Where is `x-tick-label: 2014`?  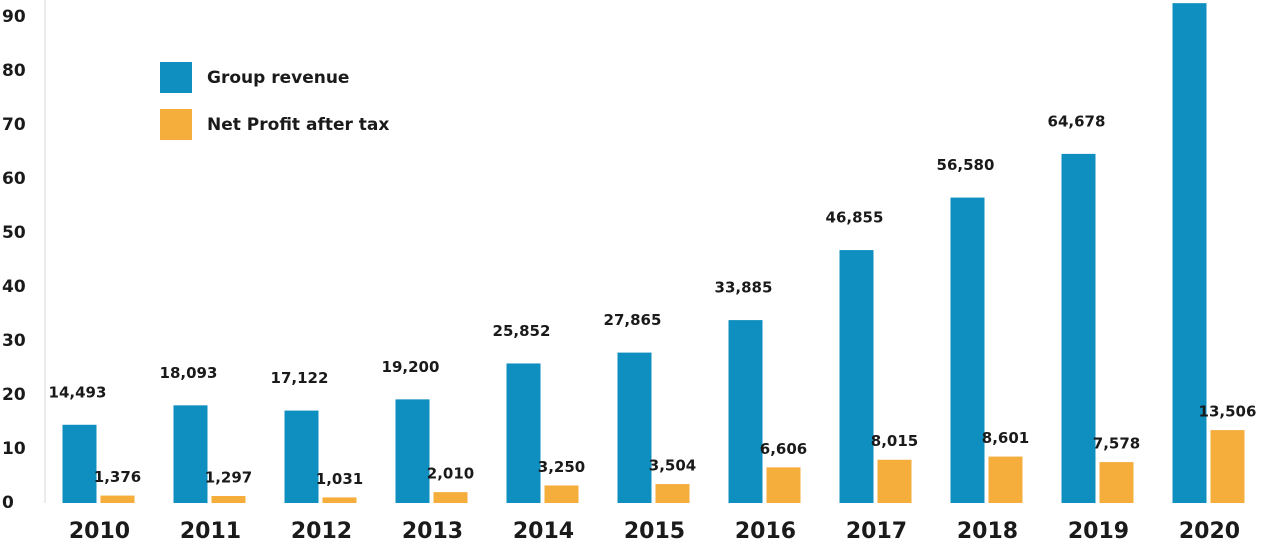
x-tick-label: 2014 is located at coordinates (543, 531).